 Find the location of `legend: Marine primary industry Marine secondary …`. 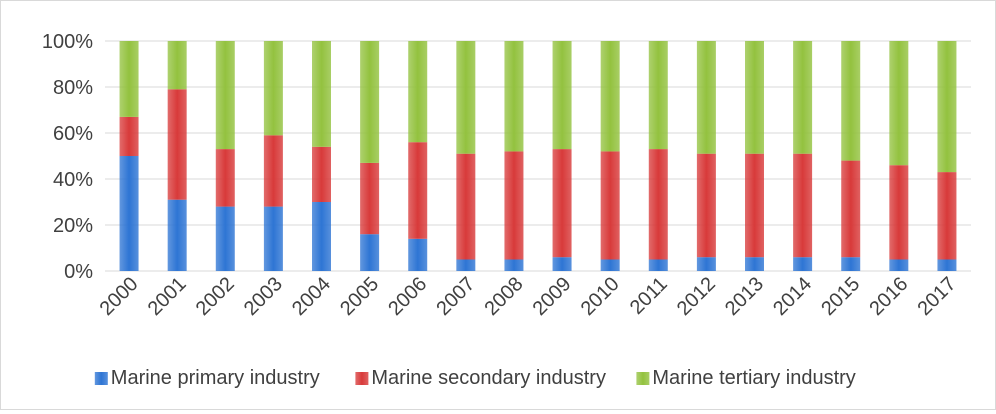

legend: Marine primary industry Marine secondary … is located at coordinates (475, 378).